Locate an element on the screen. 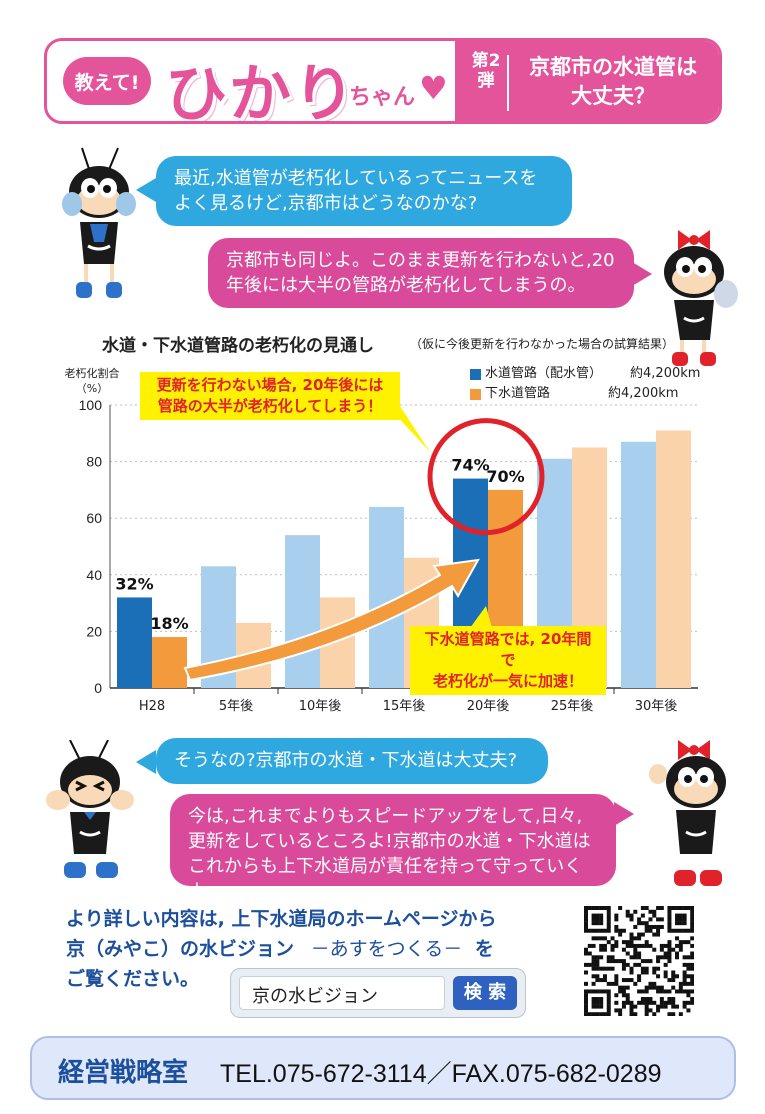  bar-sewer is located at coordinates (169, 662).